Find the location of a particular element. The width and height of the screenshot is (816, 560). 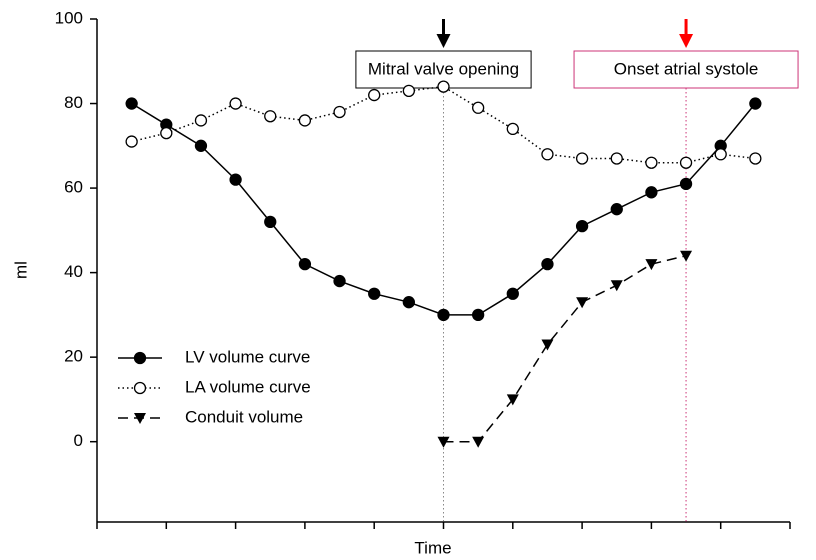

y-tick-label: 40 is located at coordinates (73, 271).